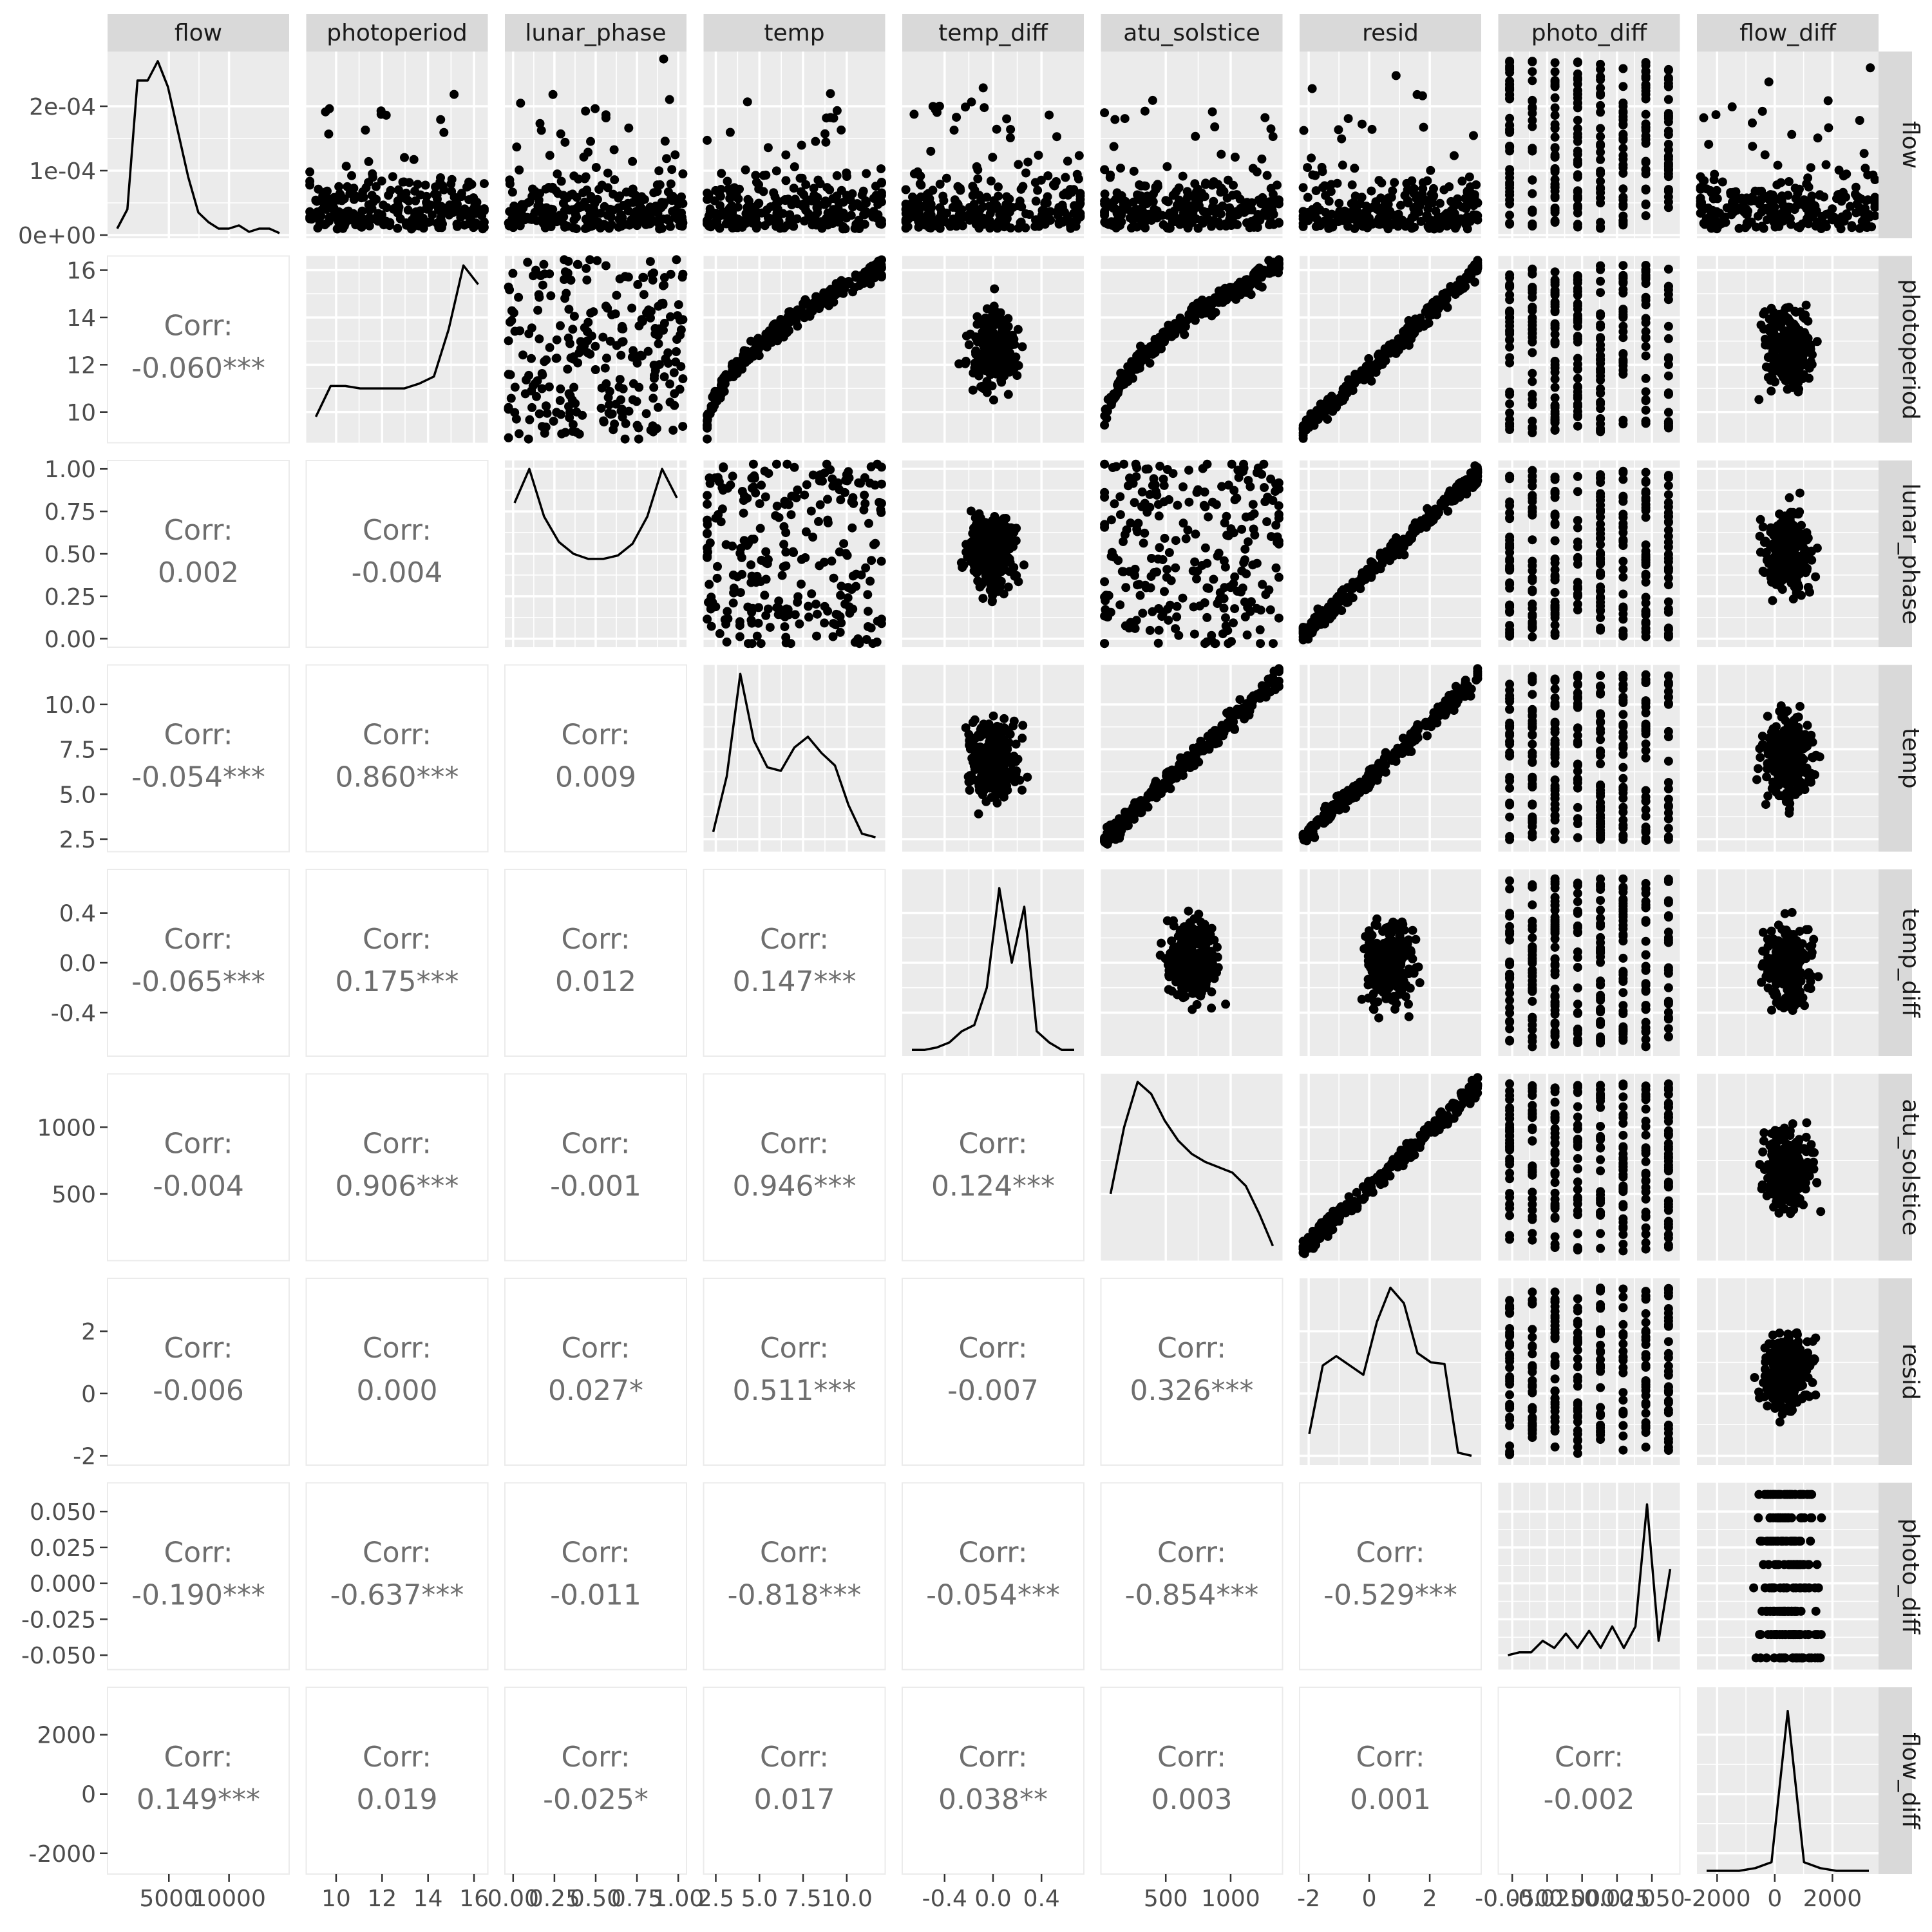 This screenshot has height=1932, width=1932. I want to click on panel-lunar_phase-flow: Corr:0.002, so click(199, 554).